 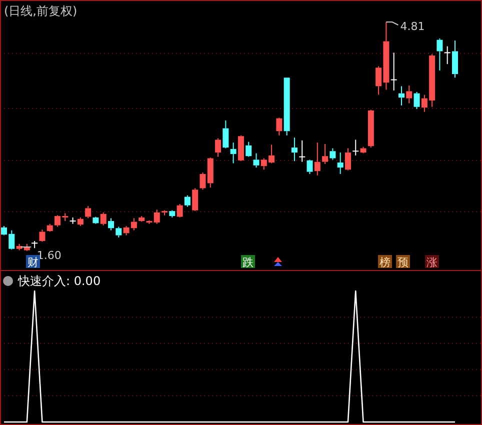 I want to click on note-high: 4.81, so click(x=405, y=26).